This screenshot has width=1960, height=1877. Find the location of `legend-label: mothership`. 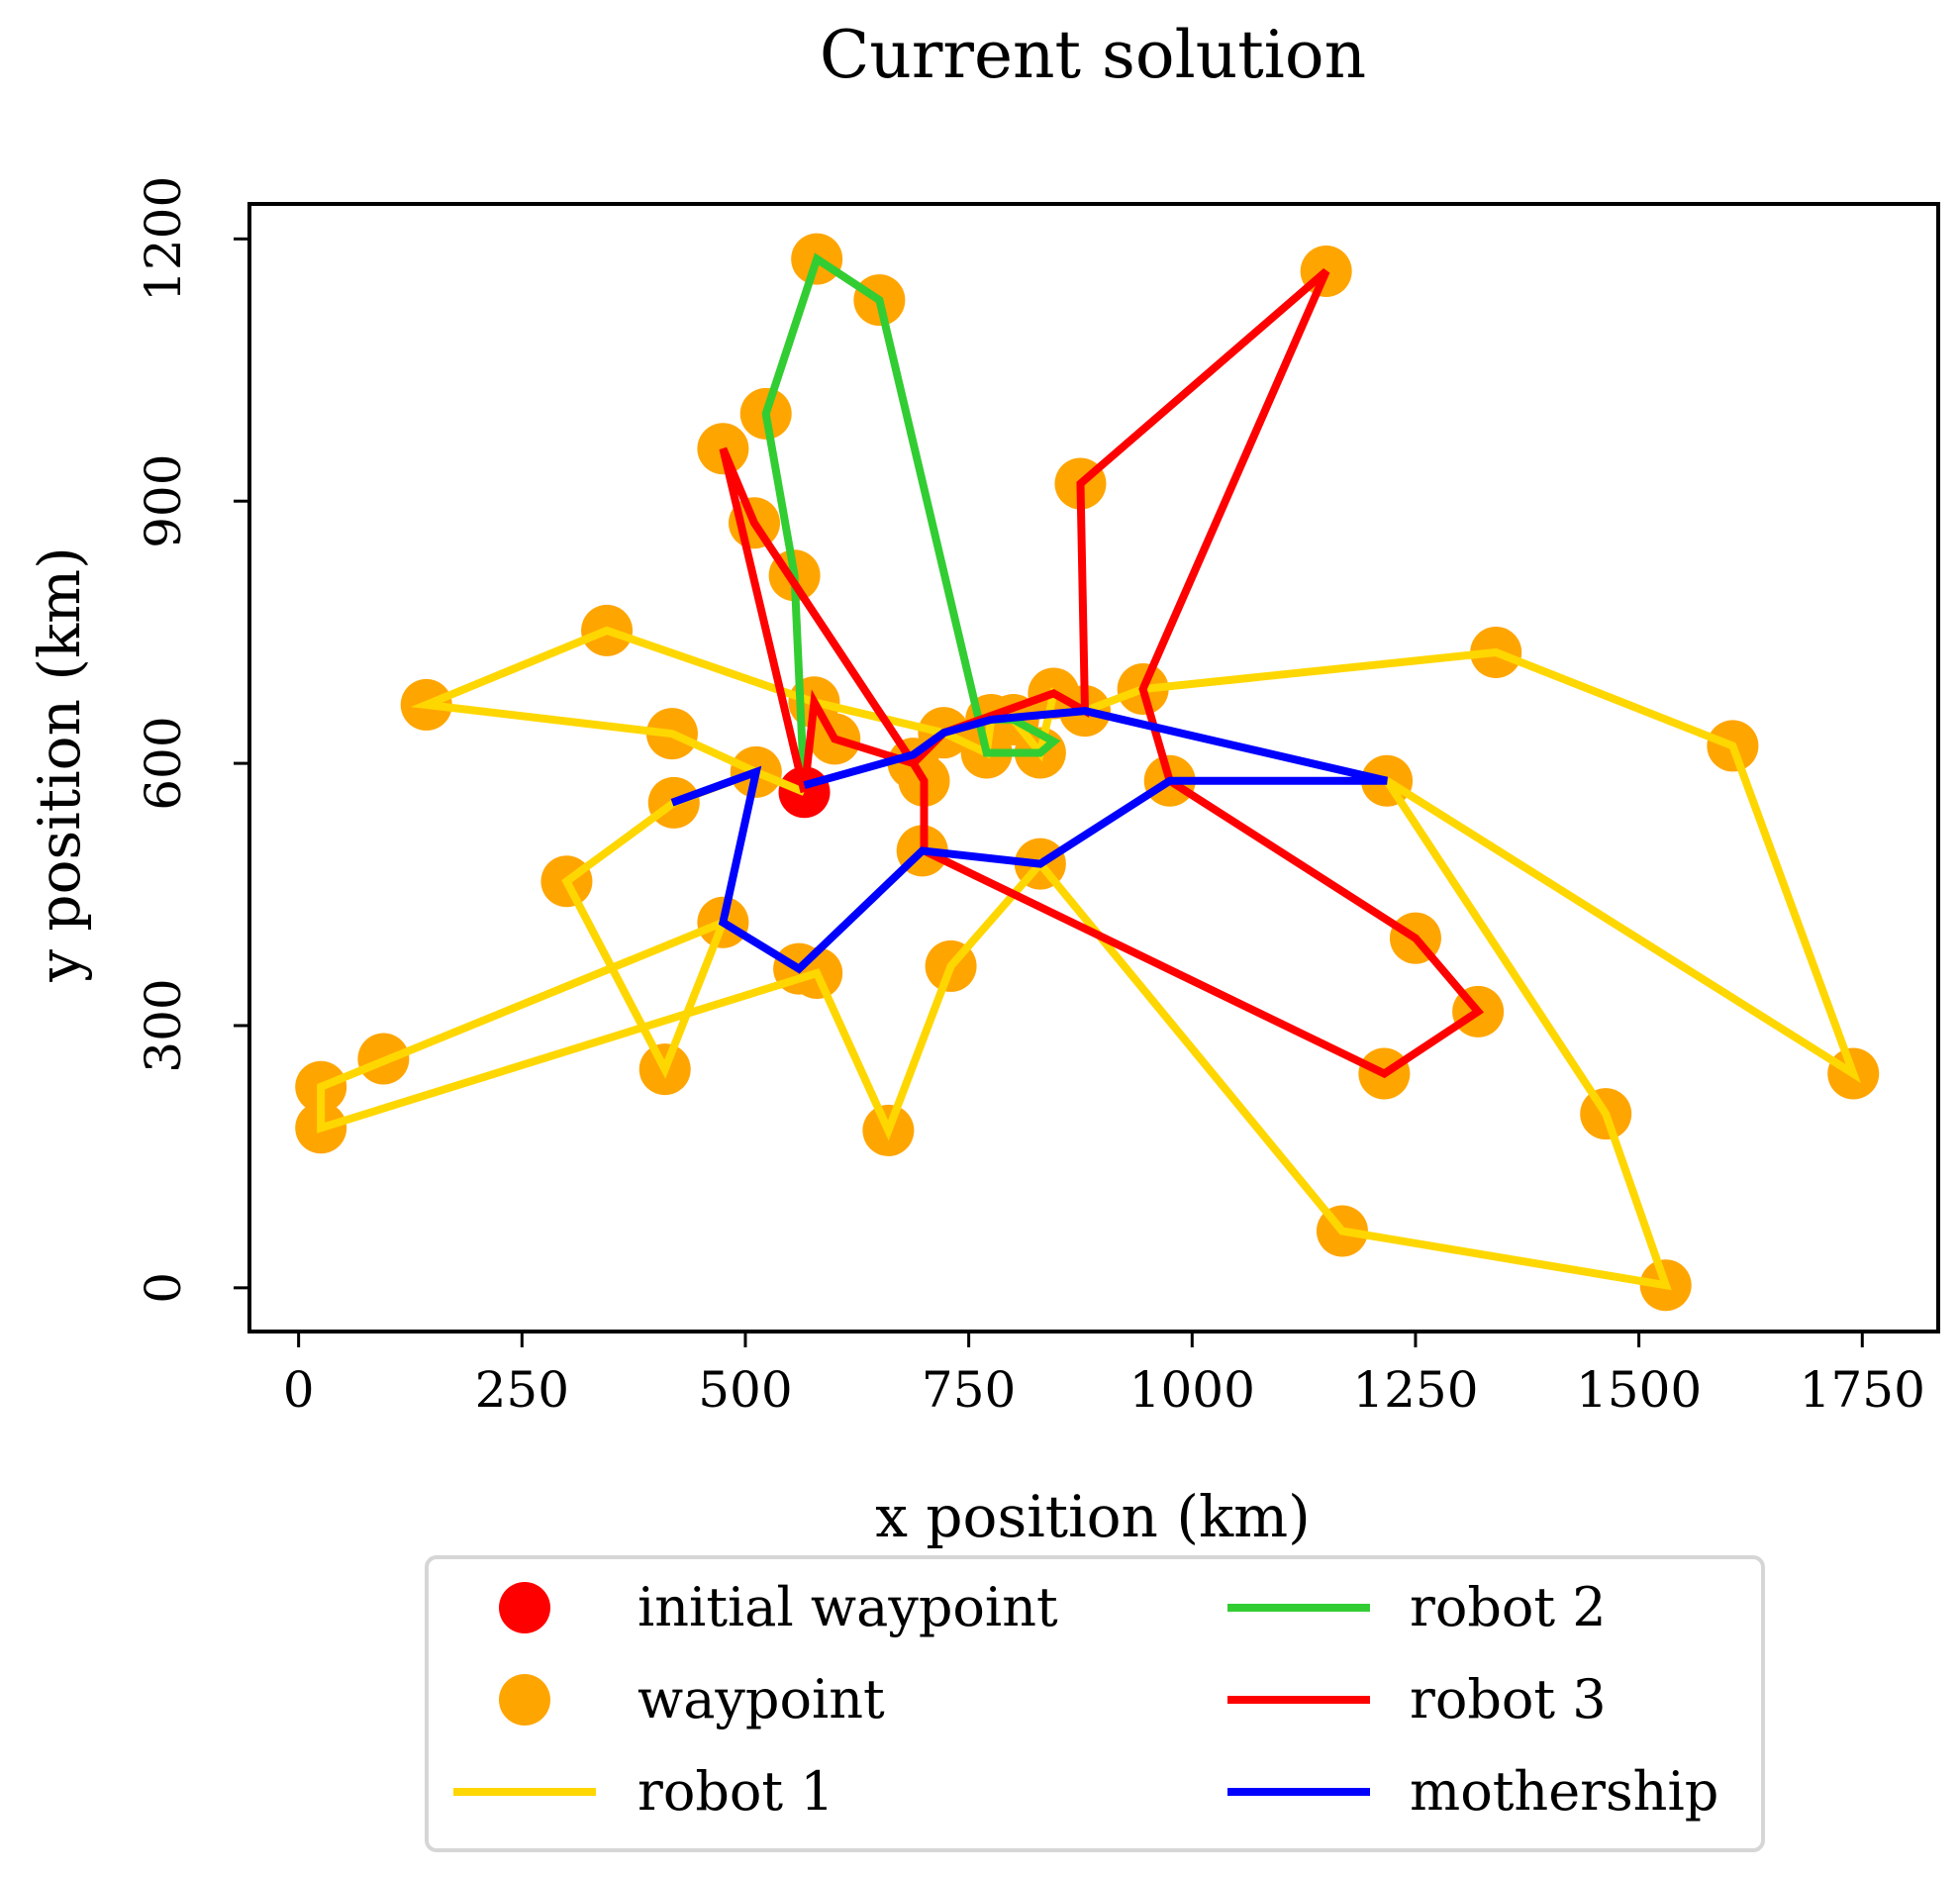

legend-label: mothership is located at coordinates (1564, 1791).